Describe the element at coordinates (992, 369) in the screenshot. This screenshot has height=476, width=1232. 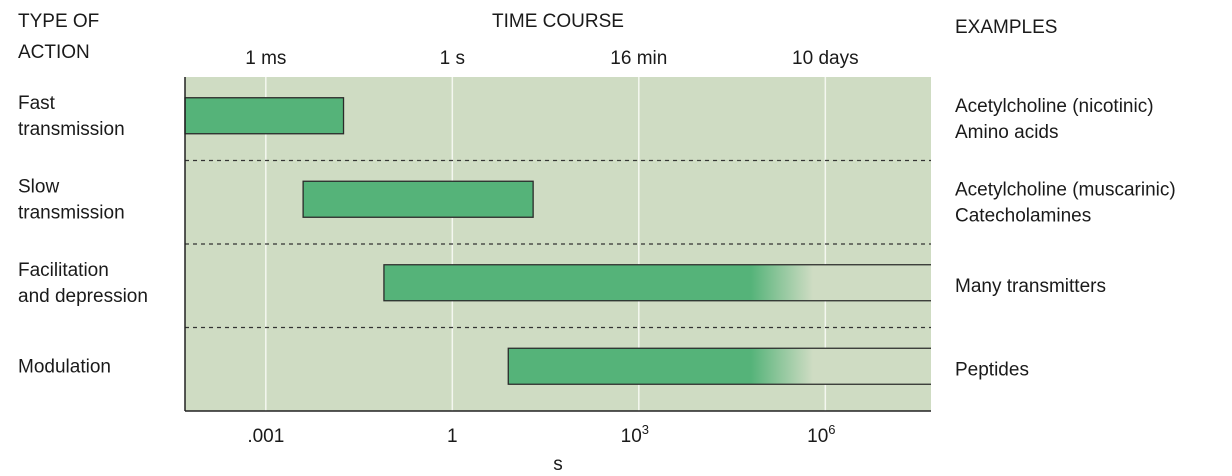
I see `example-3-line-0: Peptides` at that location.